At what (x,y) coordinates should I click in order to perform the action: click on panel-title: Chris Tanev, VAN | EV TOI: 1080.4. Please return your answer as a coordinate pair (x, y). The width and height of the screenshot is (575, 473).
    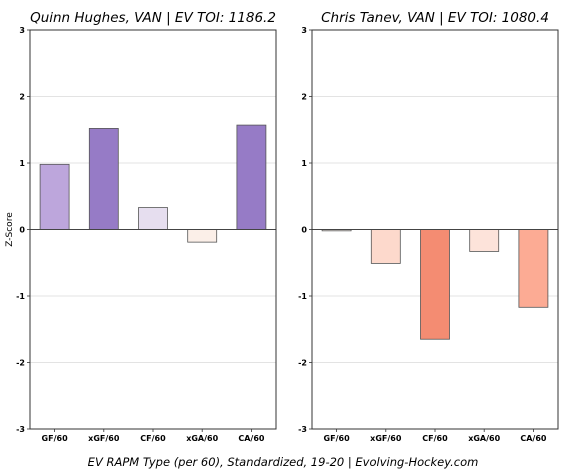
    Looking at the image, I should click on (435, 18).